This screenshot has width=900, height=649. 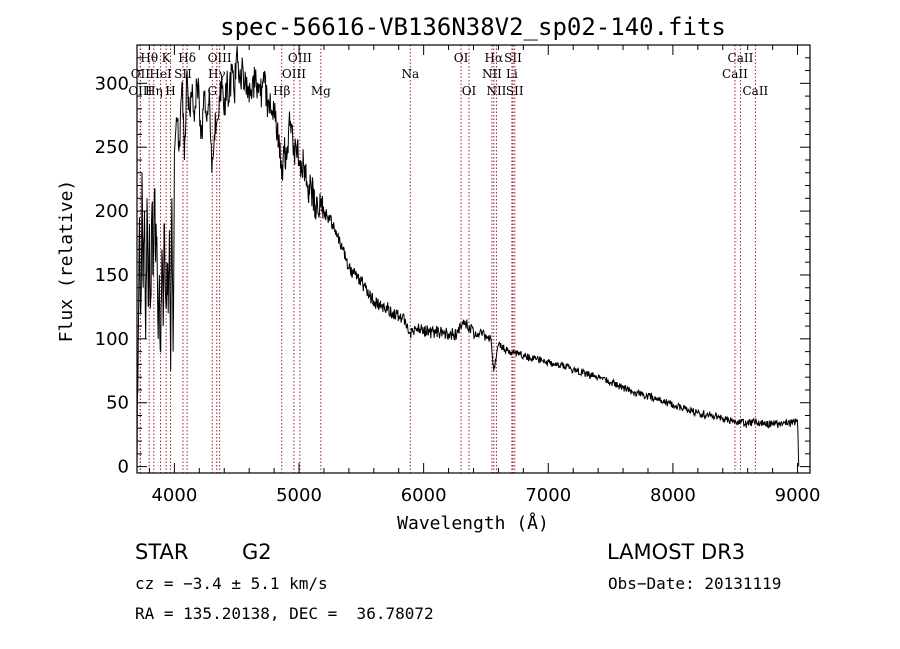 I want to click on observation-date: Obs−Date: 20131119, so click(x=695, y=583).